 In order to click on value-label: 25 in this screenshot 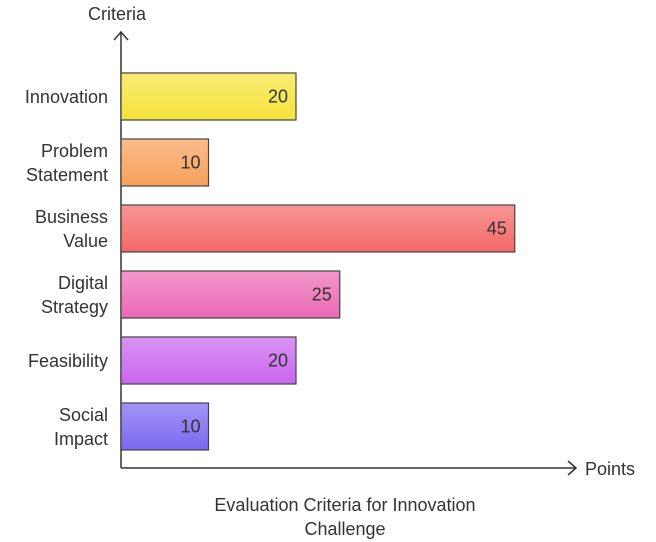, I will do `click(322, 294)`.